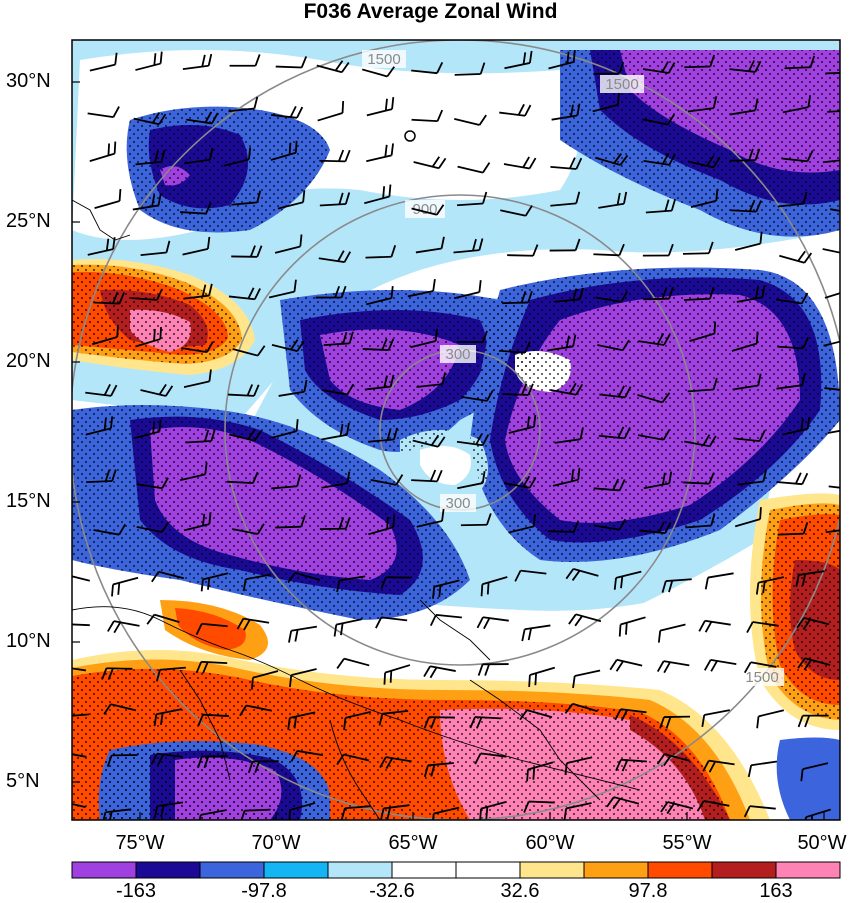 This screenshot has width=861, height=903. Describe the element at coordinates (808, 779) in the screenshot. I see `medium-blue-region` at that location.